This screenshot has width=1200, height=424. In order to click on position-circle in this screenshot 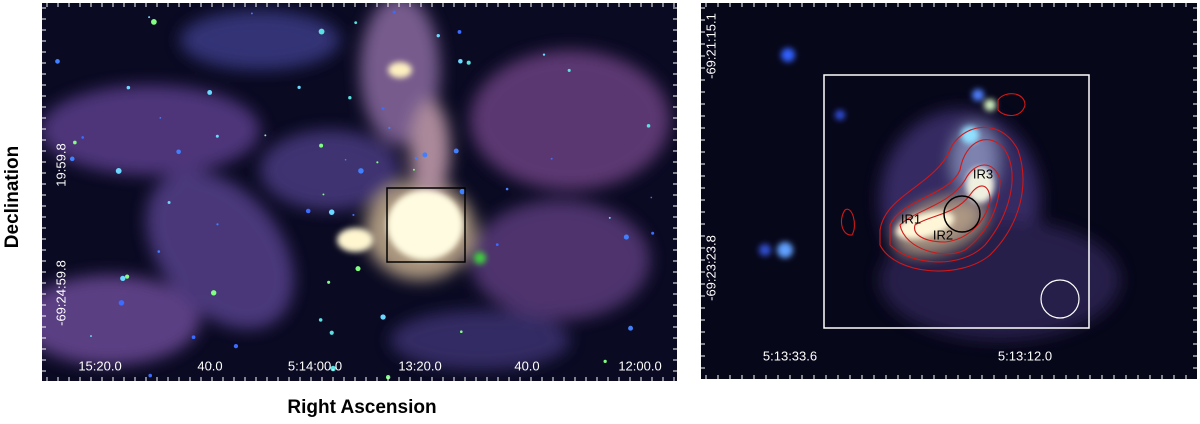, I will do `click(962, 214)`.